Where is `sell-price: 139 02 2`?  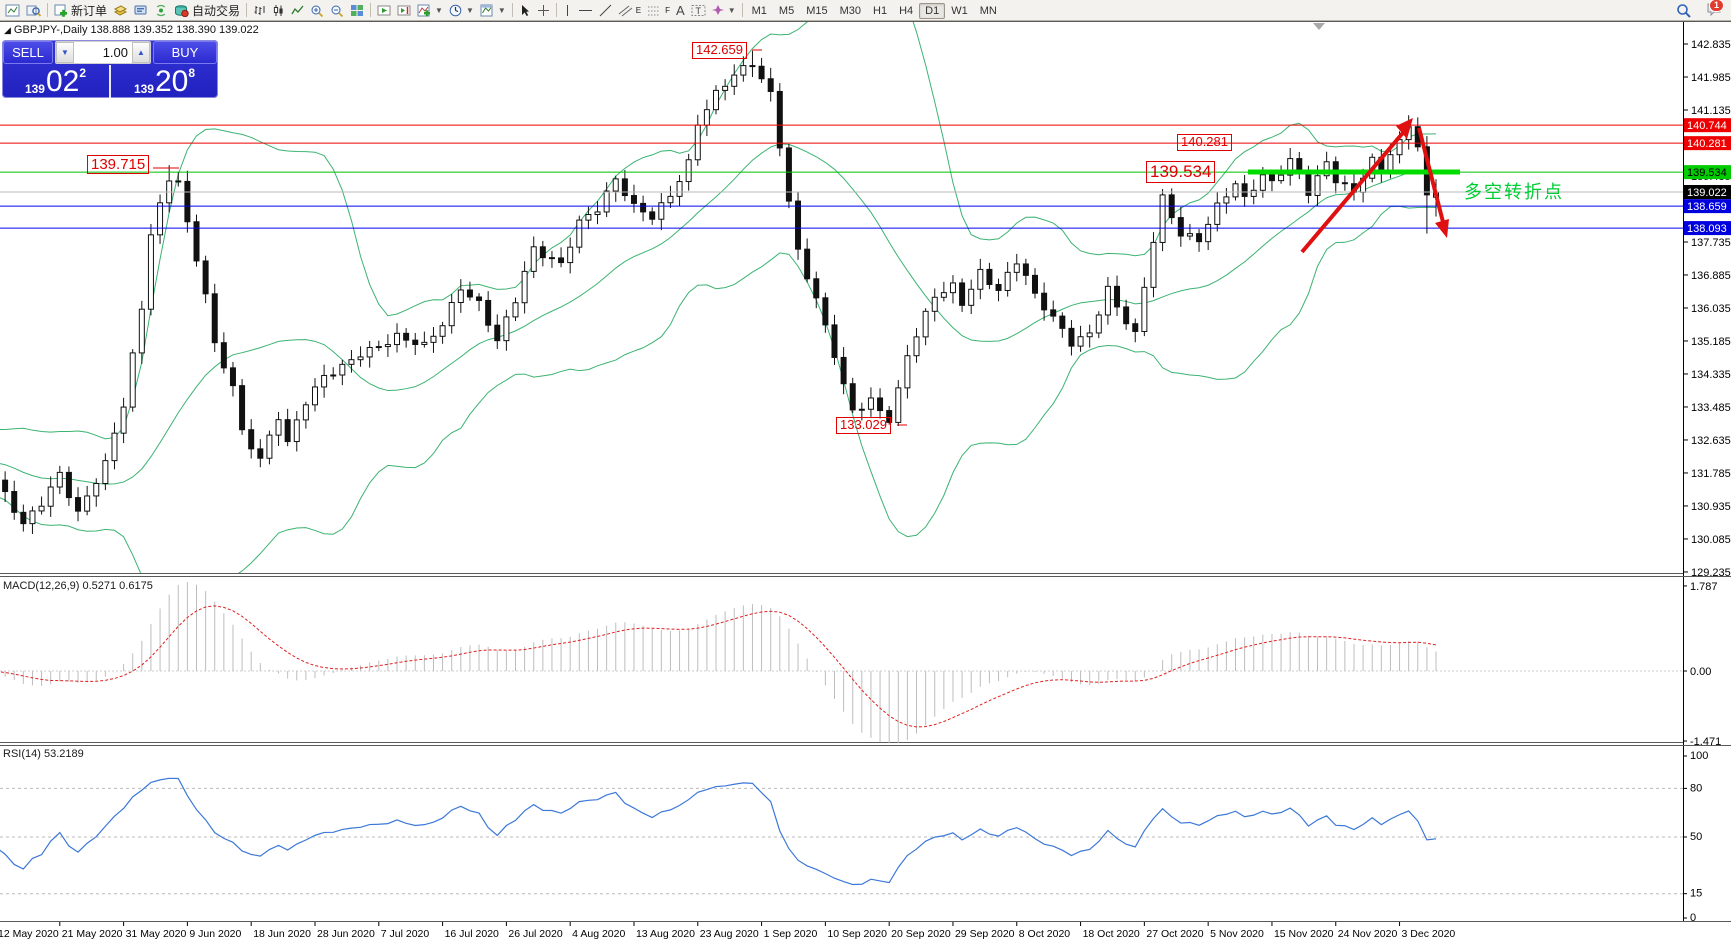
sell-price: 139 02 2 is located at coordinates (56, 81).